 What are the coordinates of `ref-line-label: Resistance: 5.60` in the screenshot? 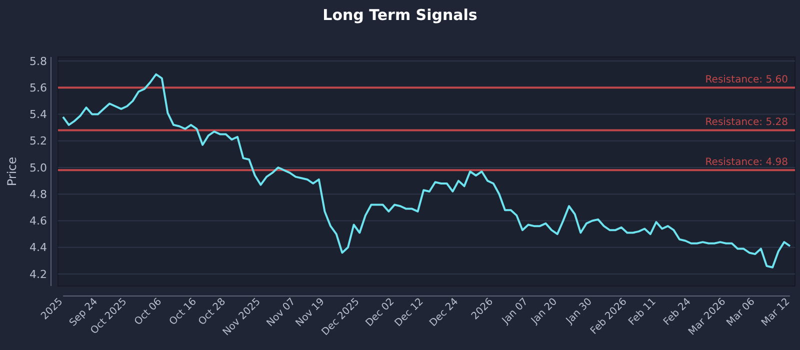 It's located at (746, 80).